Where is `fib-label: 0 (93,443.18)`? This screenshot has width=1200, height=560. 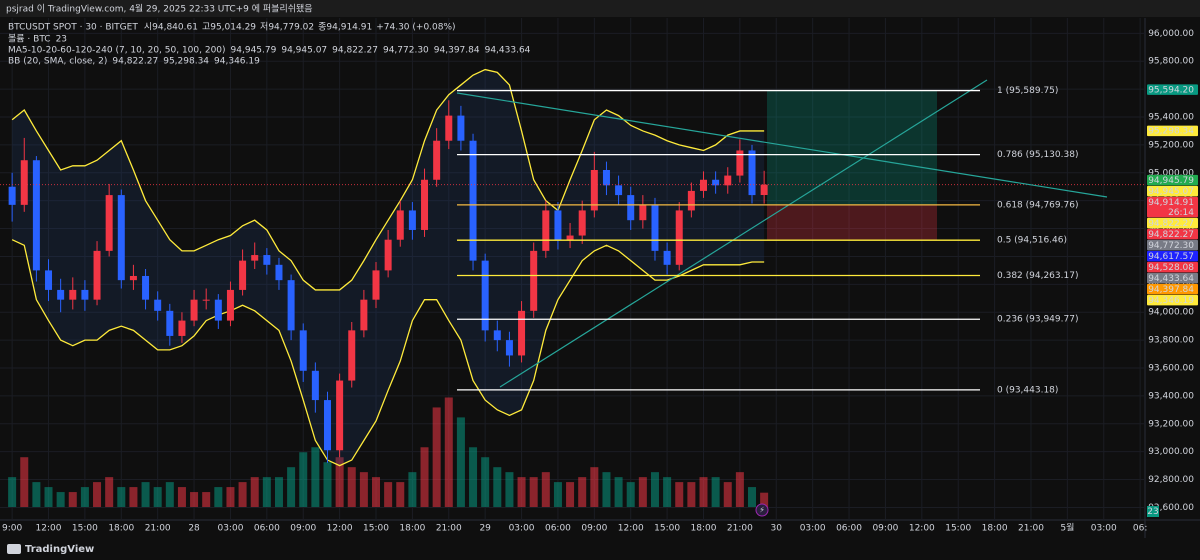 fib-label: 0 (93,443.18) is located at coordinates (1027, 390).